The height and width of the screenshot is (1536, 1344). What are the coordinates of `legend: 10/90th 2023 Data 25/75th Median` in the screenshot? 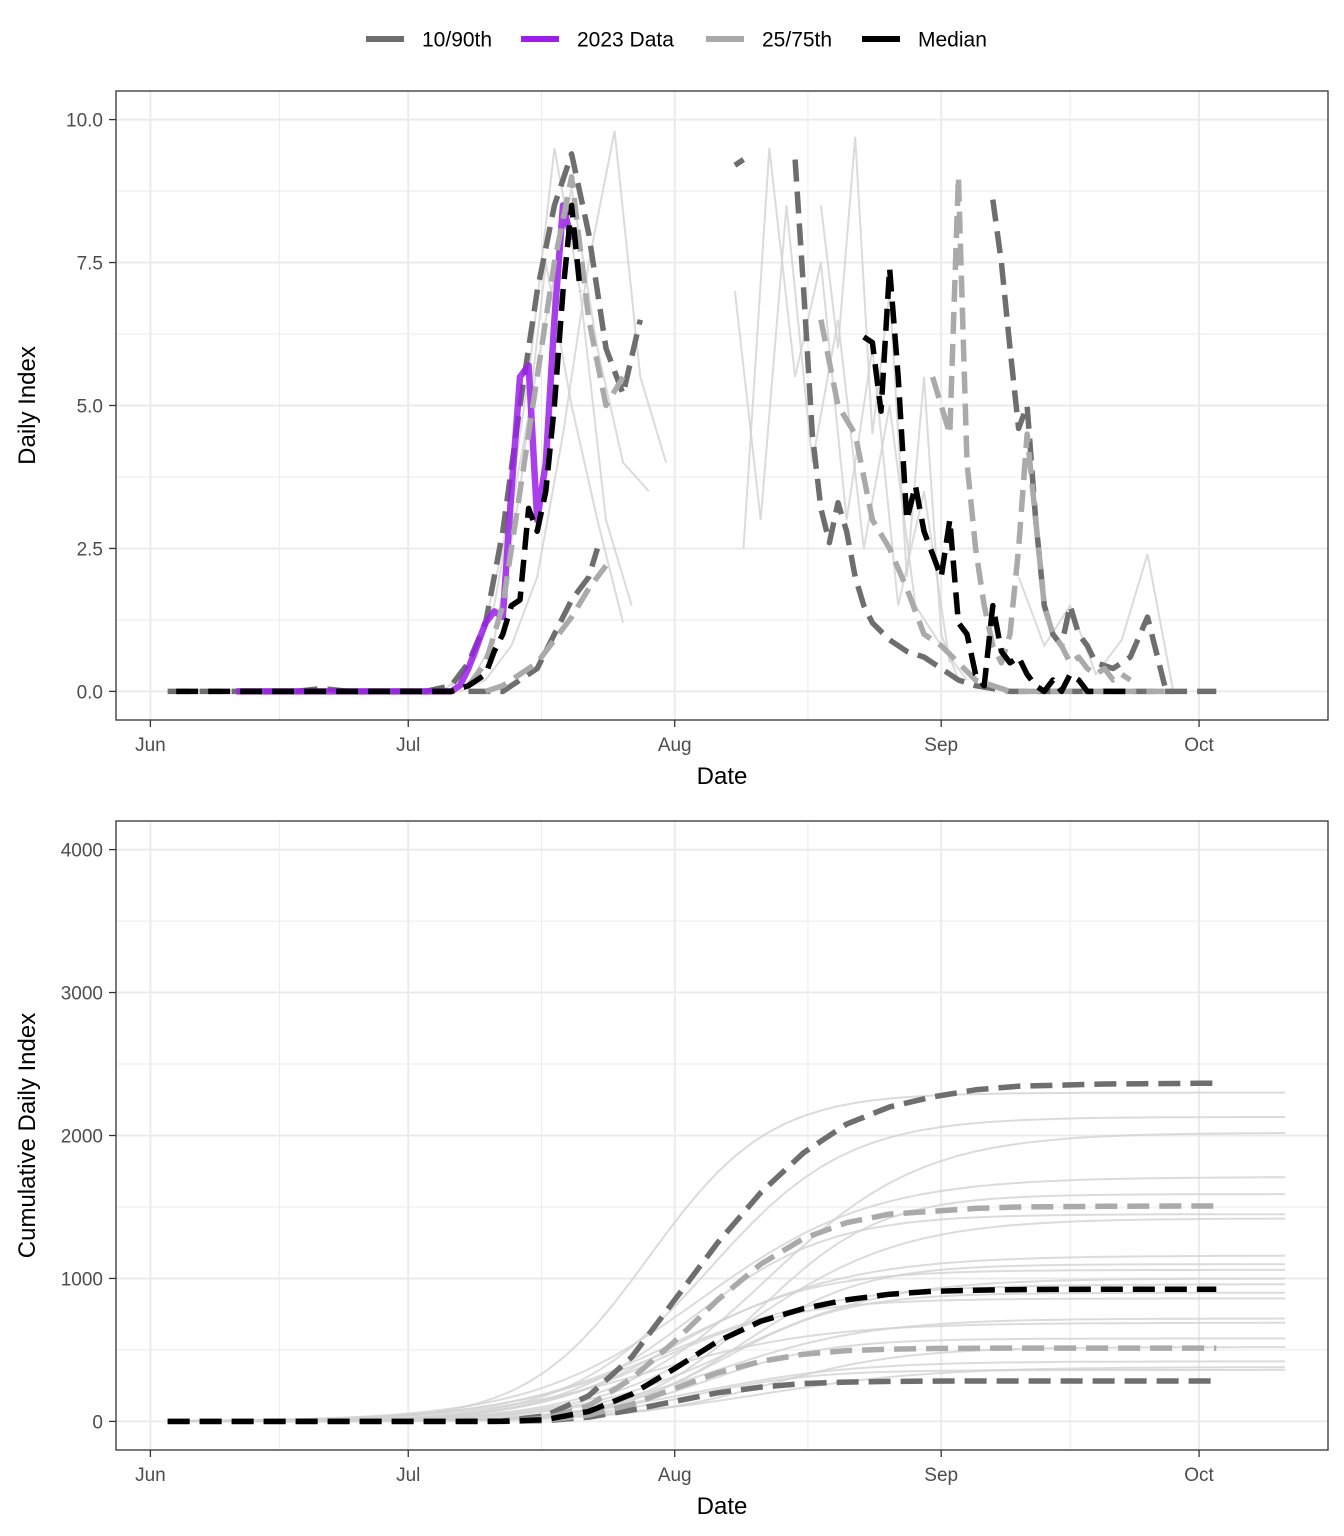 It's located at (676, 40).